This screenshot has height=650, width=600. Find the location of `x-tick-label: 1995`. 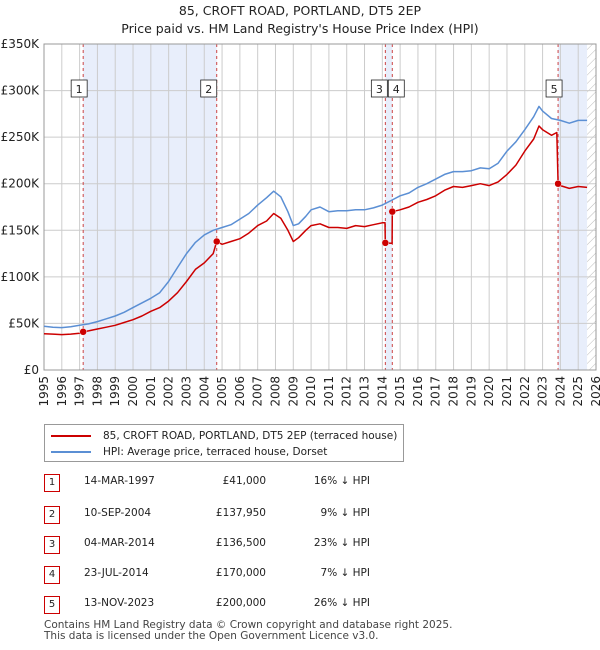

x-tick-label: 1995 is located at coordinates (44, 391).